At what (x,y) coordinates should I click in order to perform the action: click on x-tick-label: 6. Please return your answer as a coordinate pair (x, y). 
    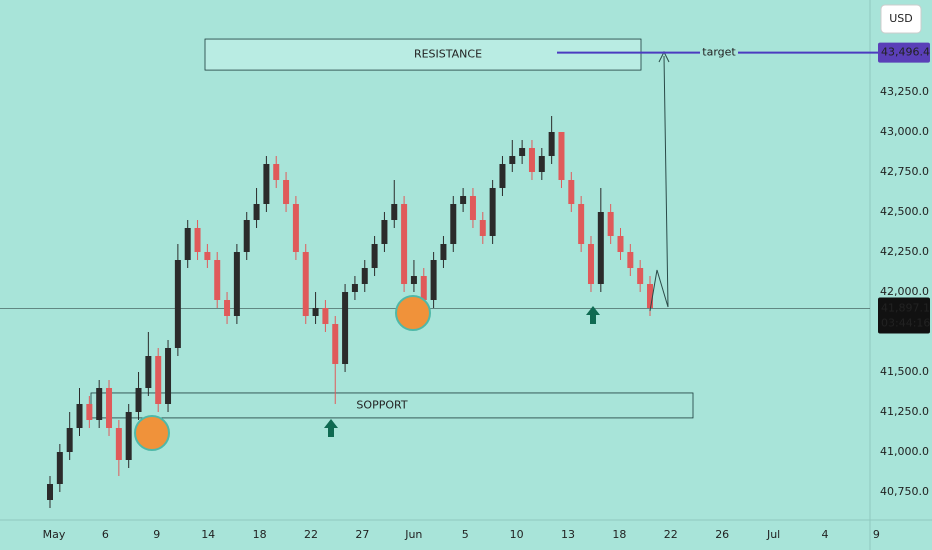
    Looking at the image, I should click on (105, 534).